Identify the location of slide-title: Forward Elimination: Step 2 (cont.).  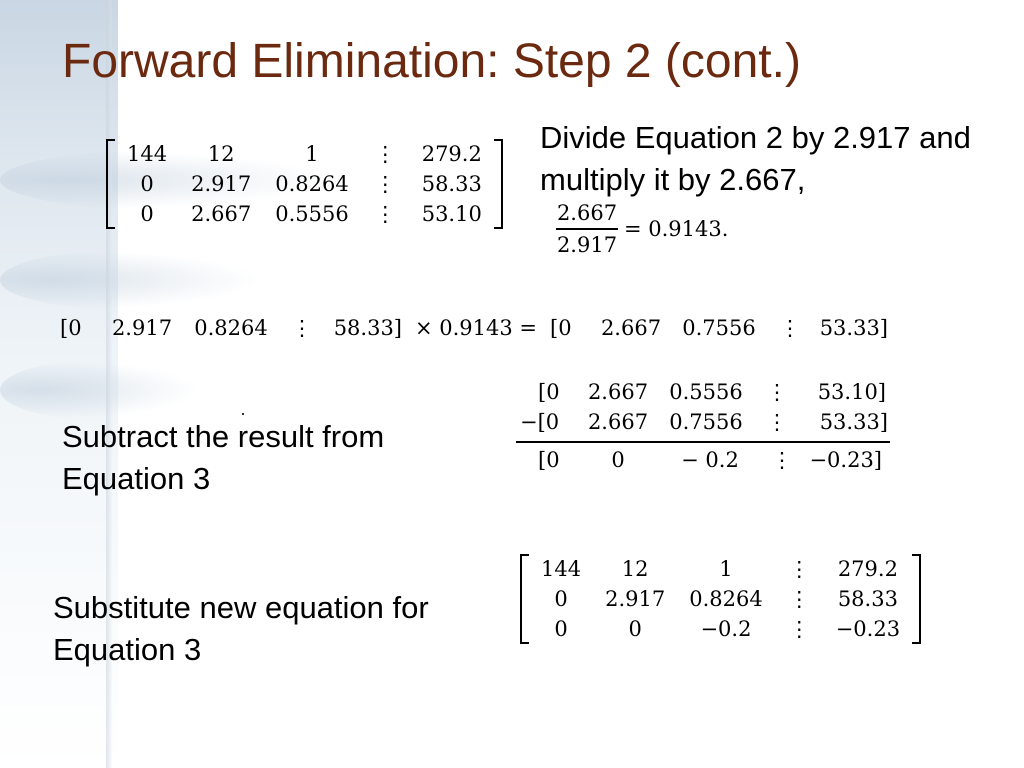
(431, 61).